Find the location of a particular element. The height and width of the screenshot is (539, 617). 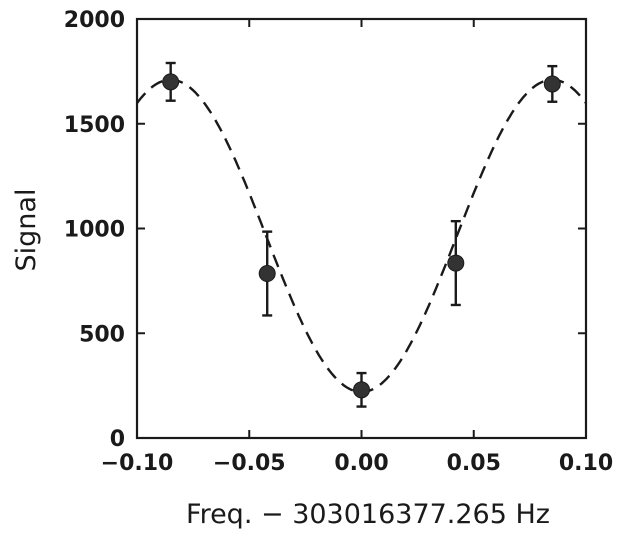

y-tick-label: 2000 is located at coordinates (94, 20).